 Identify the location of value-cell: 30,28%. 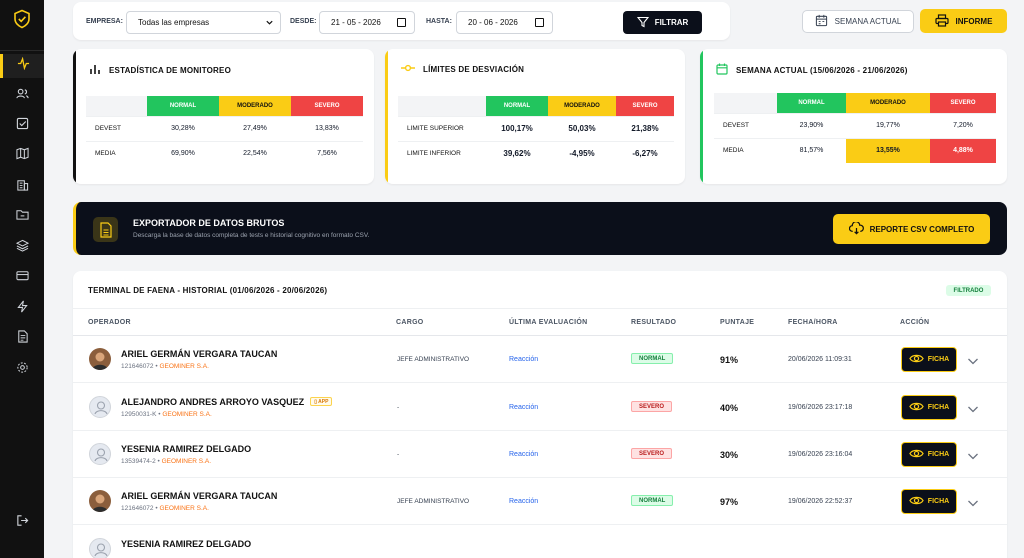
(183, 128).